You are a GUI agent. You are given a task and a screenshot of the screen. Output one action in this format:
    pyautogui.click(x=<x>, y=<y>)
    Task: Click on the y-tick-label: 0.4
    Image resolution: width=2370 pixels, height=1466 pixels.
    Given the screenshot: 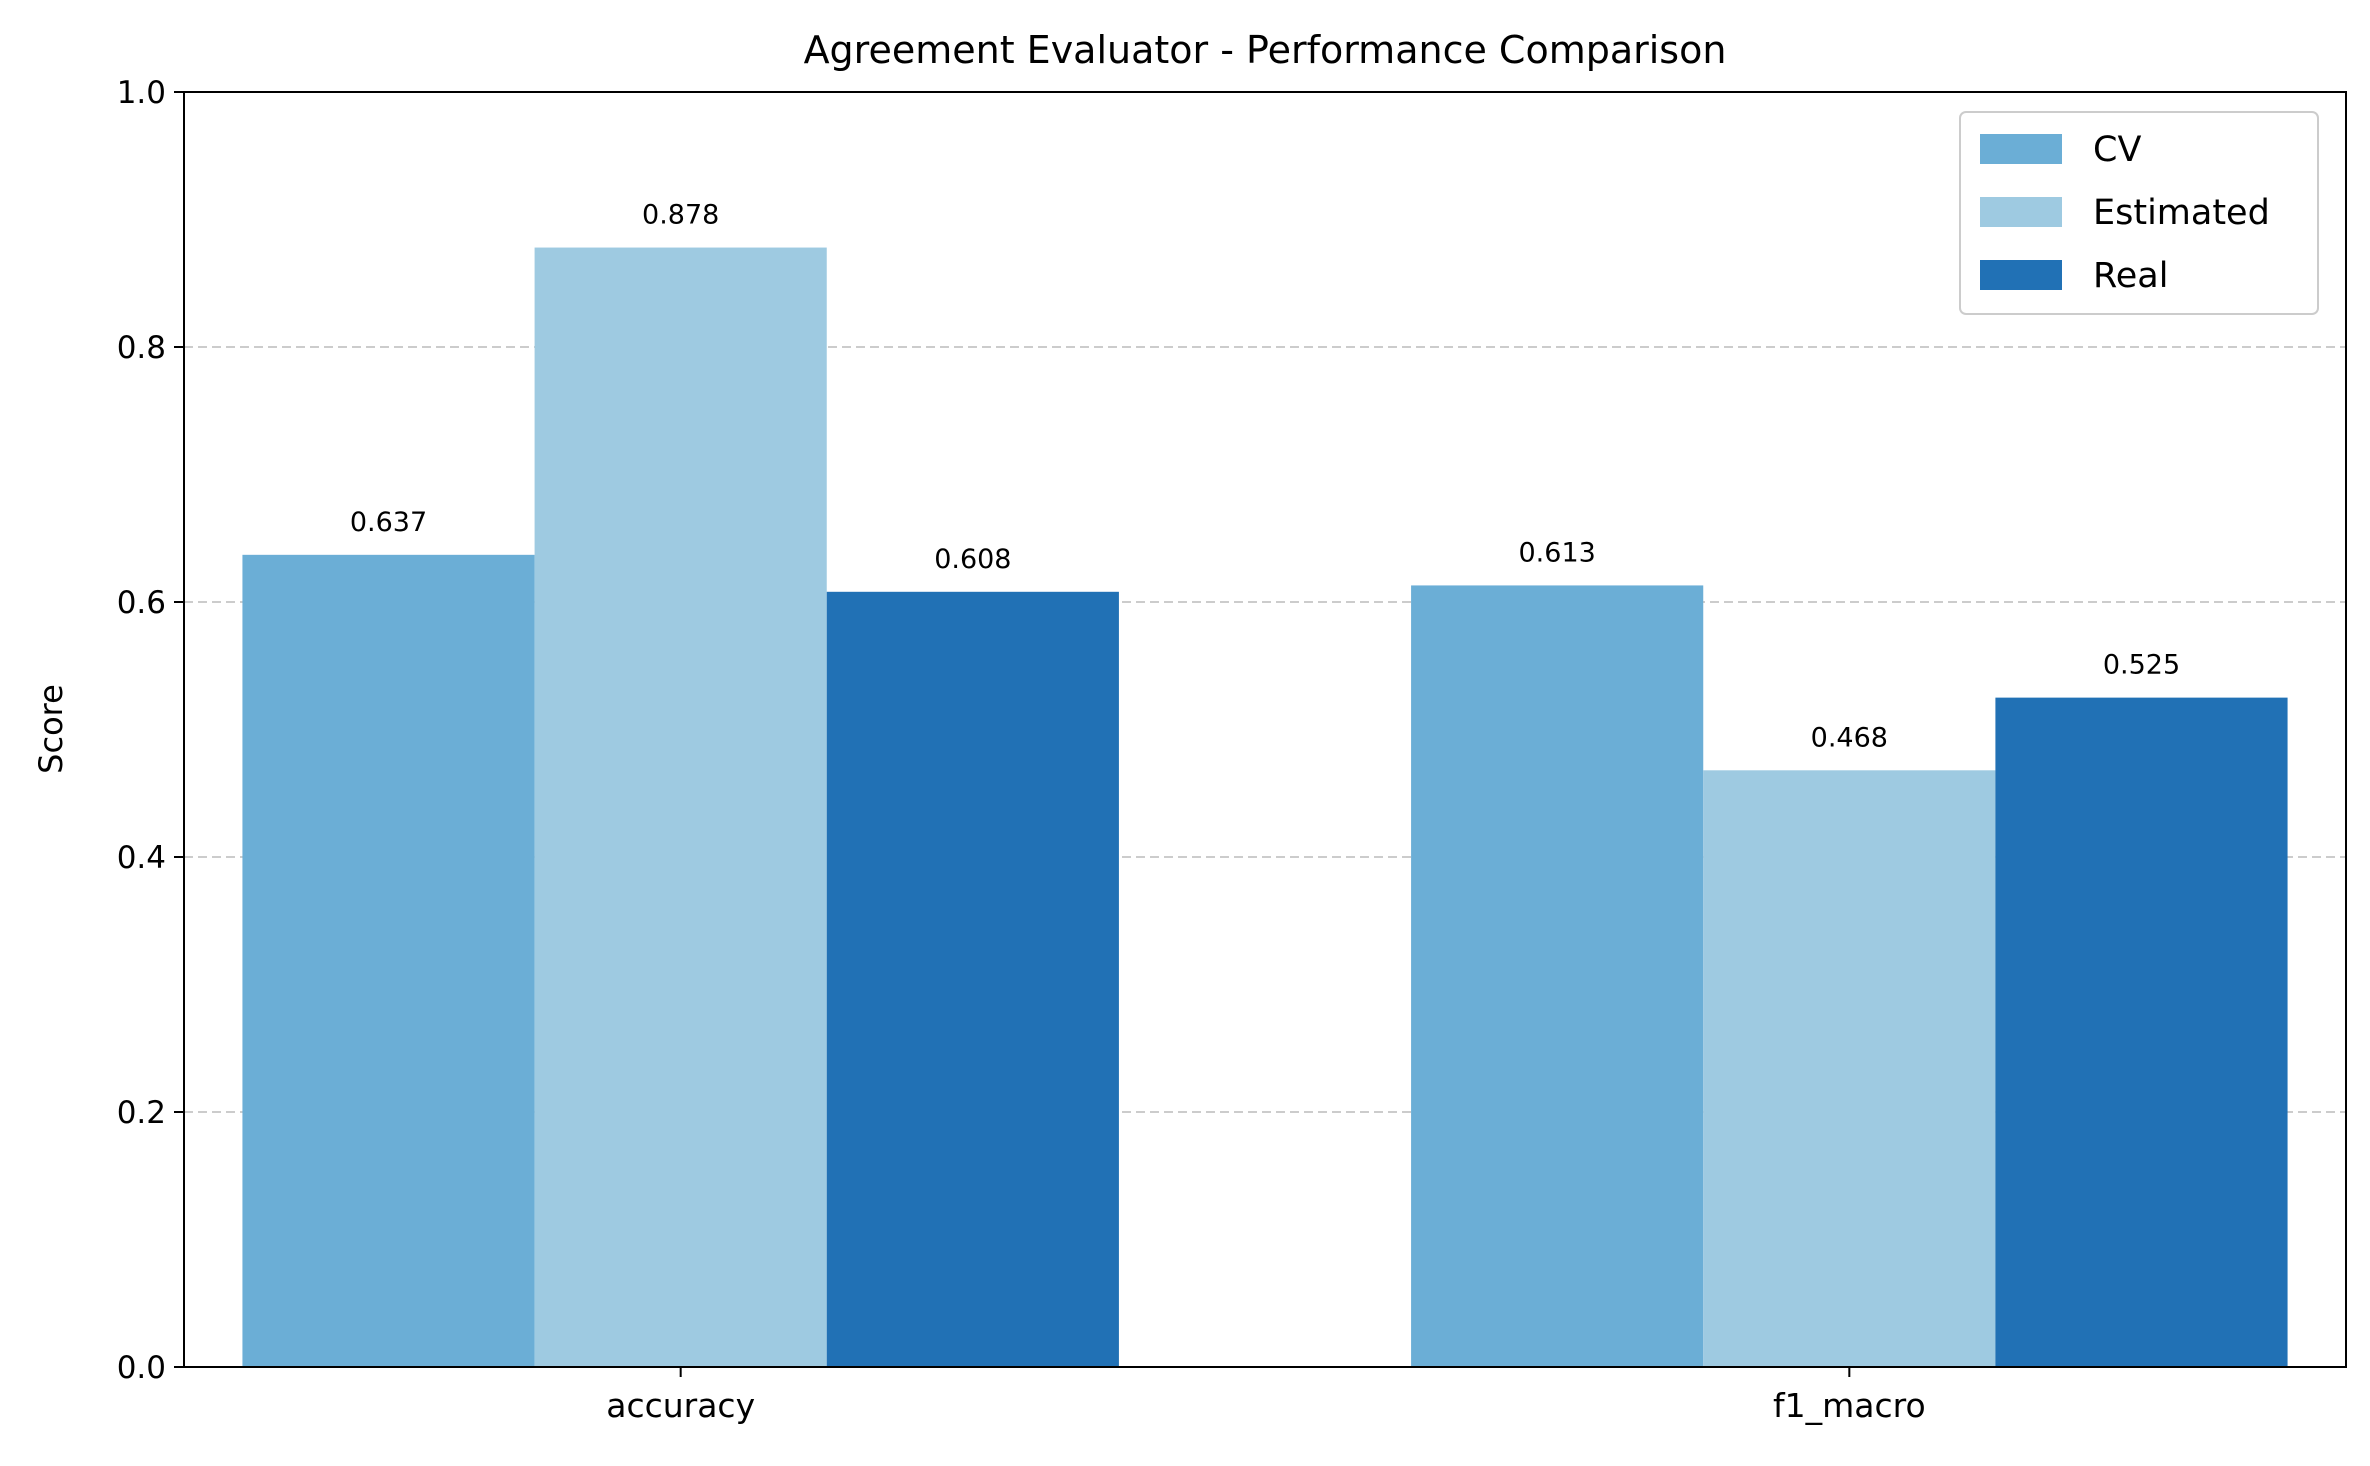 What is the action you would take?
    pyautogui.click(x=141, y=858)
    